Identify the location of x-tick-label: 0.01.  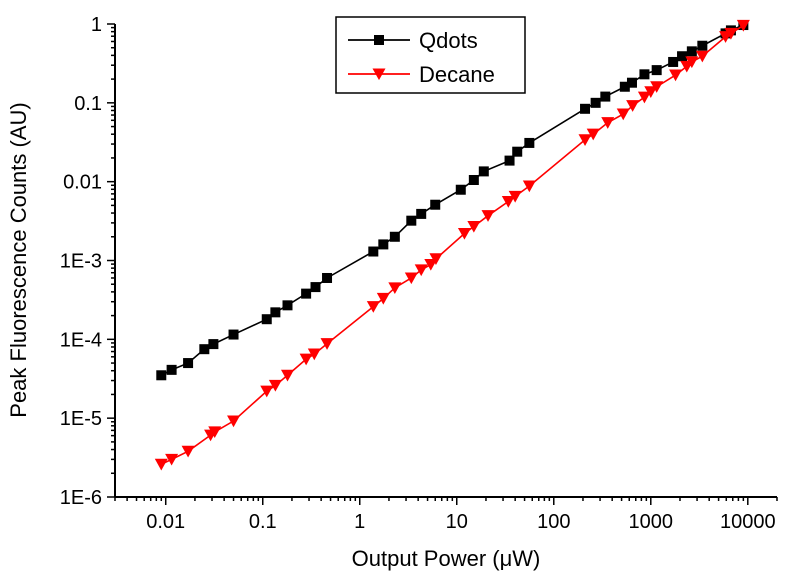
(165, 522).